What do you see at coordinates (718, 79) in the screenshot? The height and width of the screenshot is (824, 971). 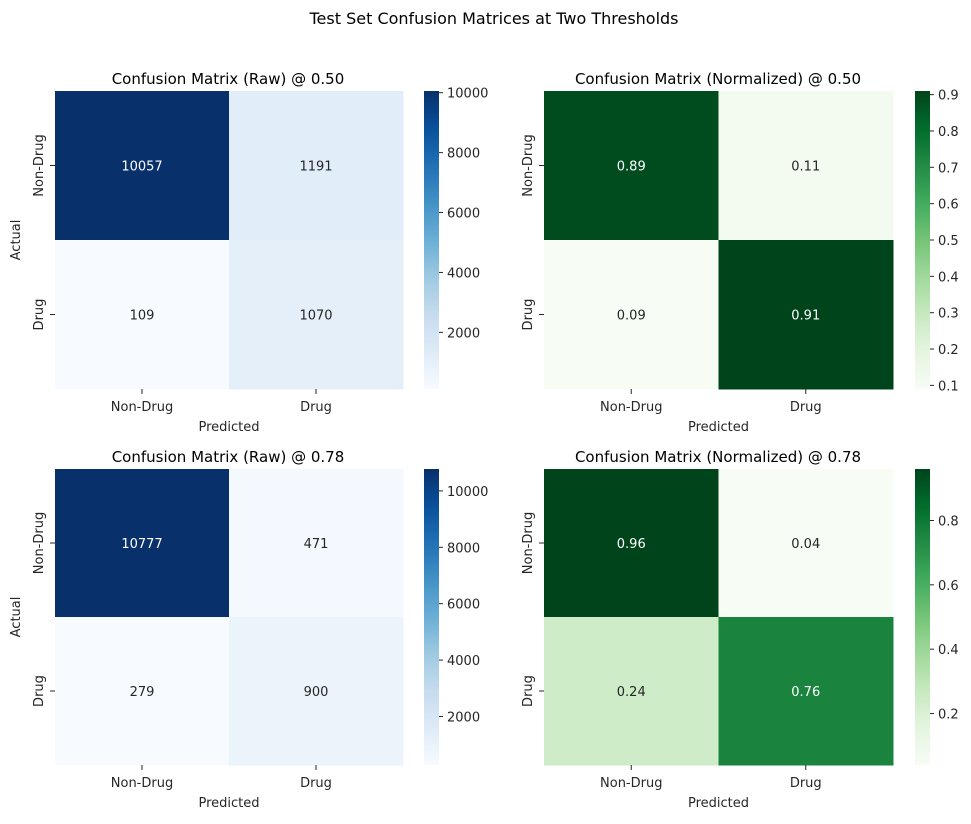 I see `panel-title: Confusion Matrix (Normalized) @ 0.50` at bounding box center [718, 79].